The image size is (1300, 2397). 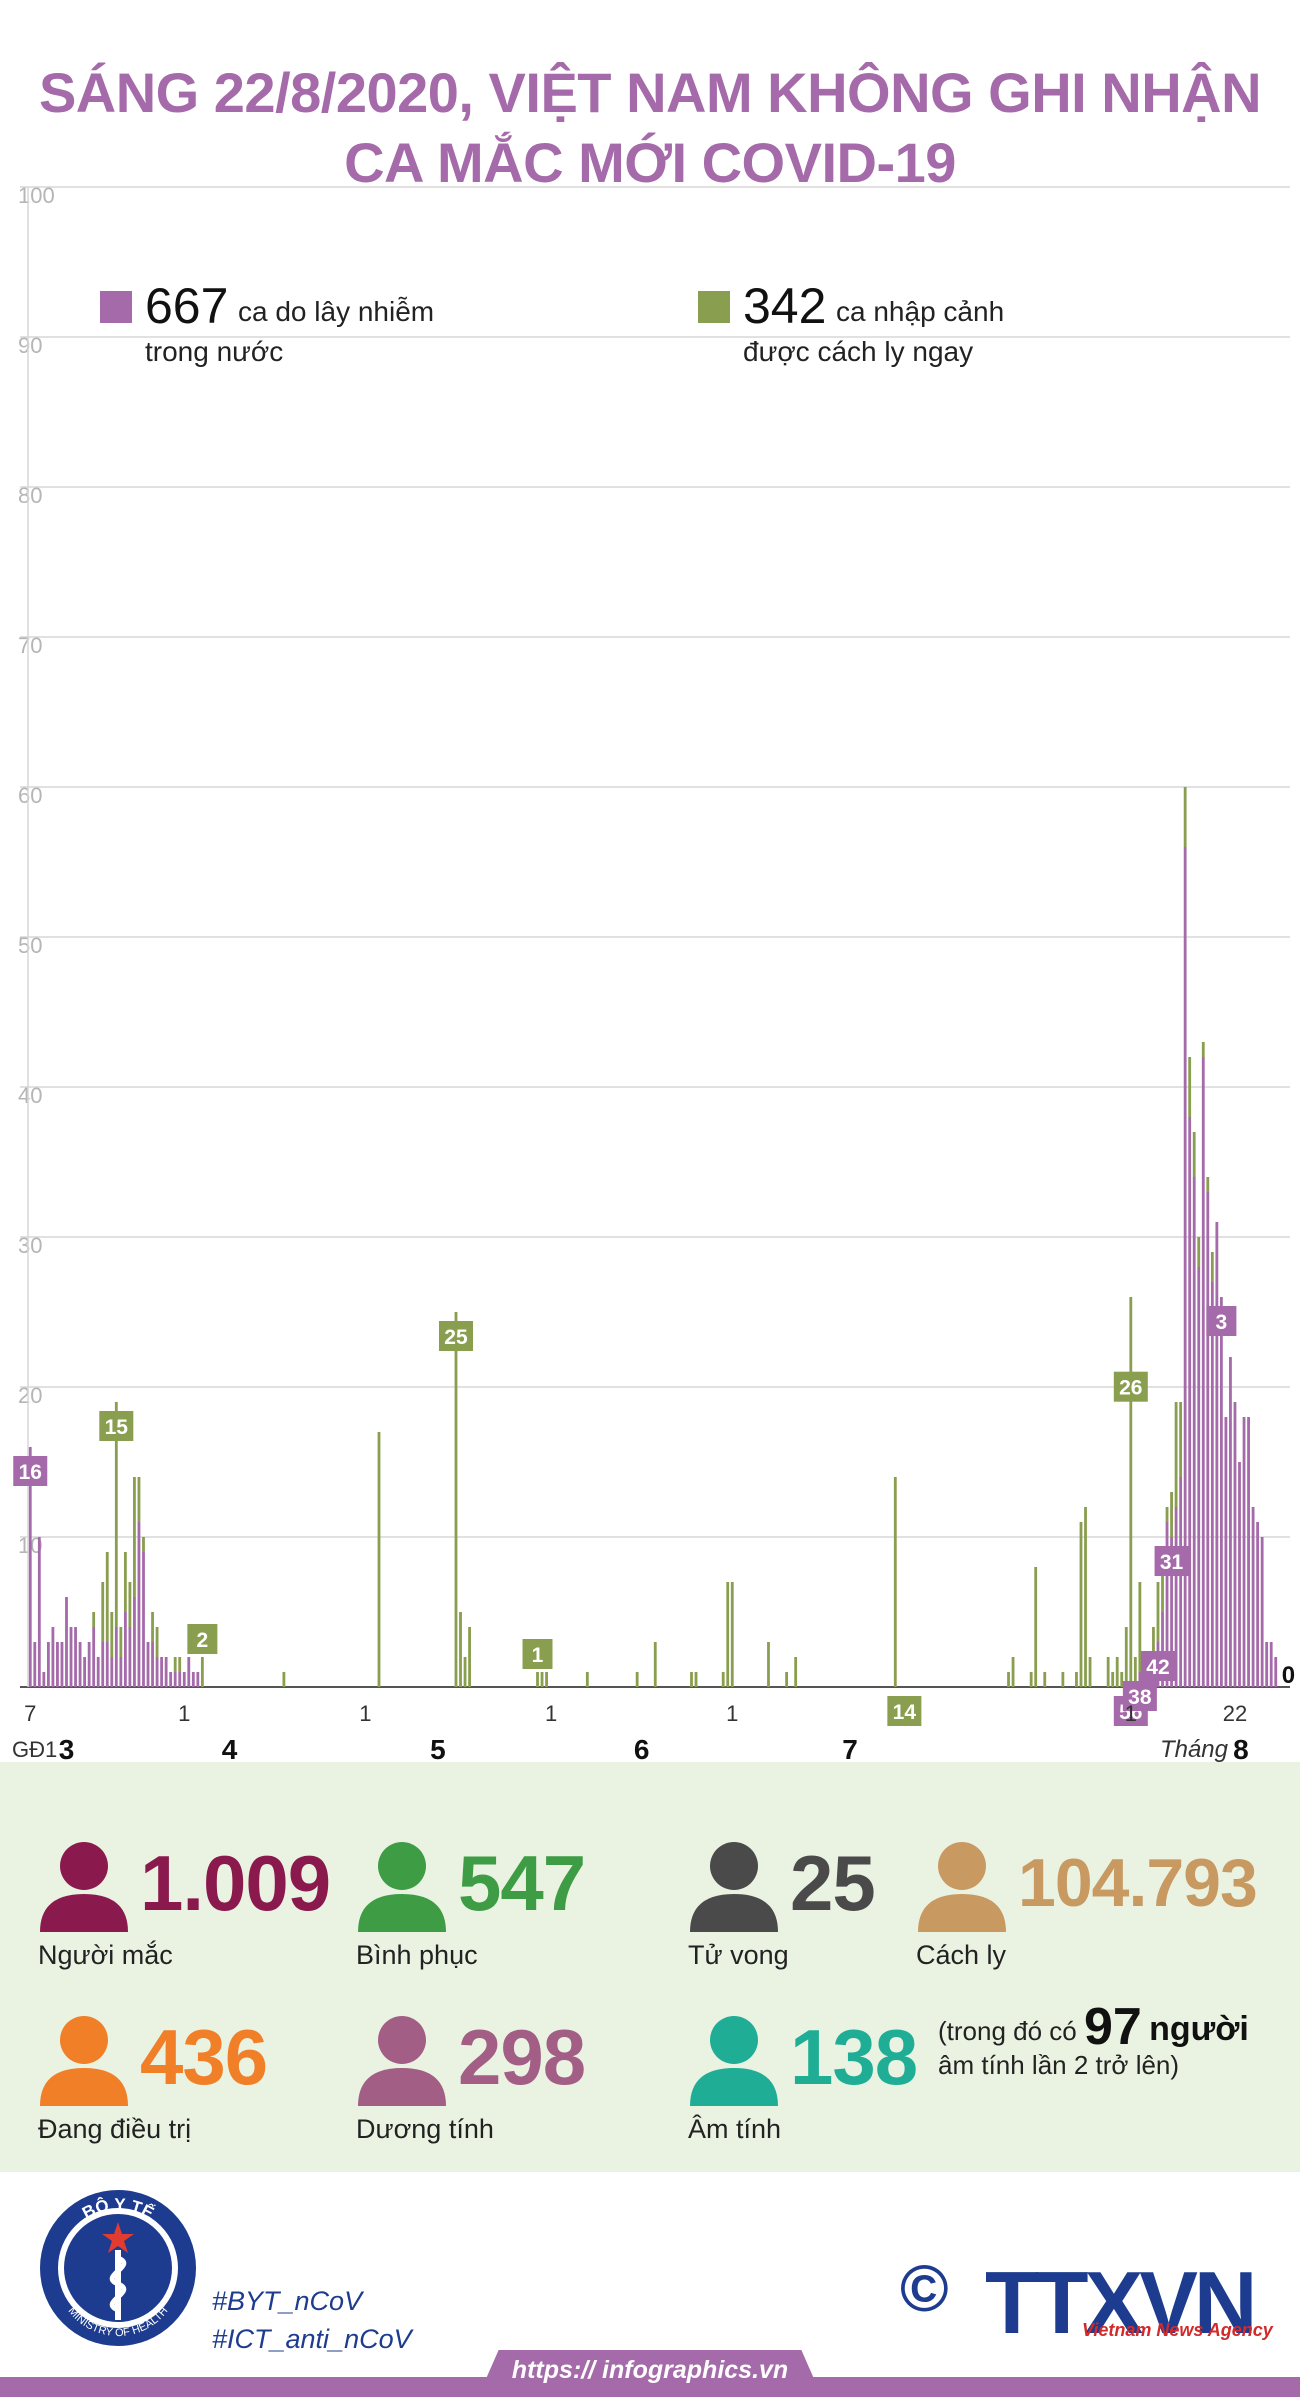 What do you see at coordinates (732, 1713) in the screenshot?
I see `x-tick-label: 1` at bounding box center [732, 1713].